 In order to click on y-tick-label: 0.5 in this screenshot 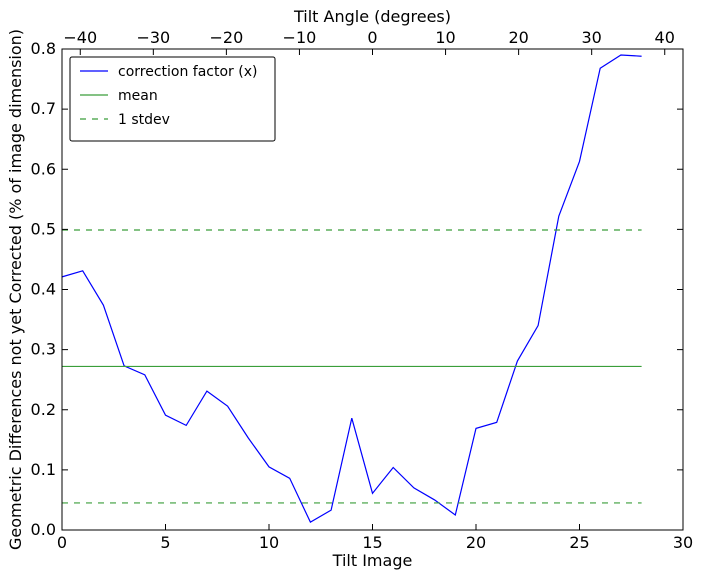, I will do `click(43, 228)`.